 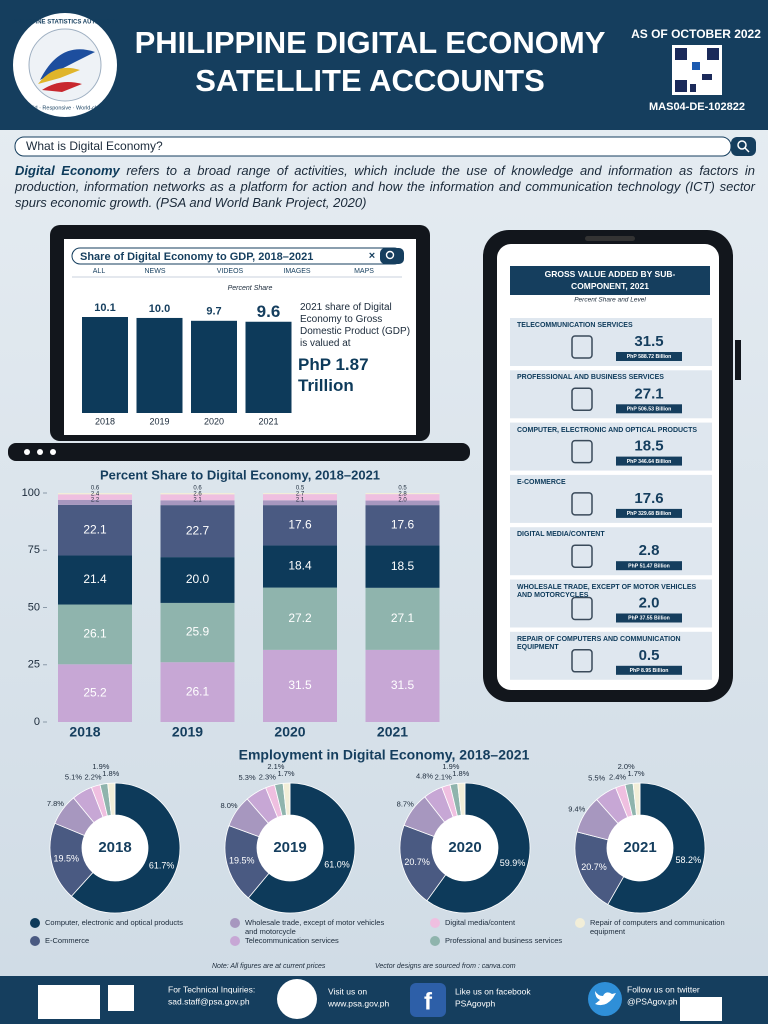 I want to click on segment-label: 27.1, so click(x=403, y=618).